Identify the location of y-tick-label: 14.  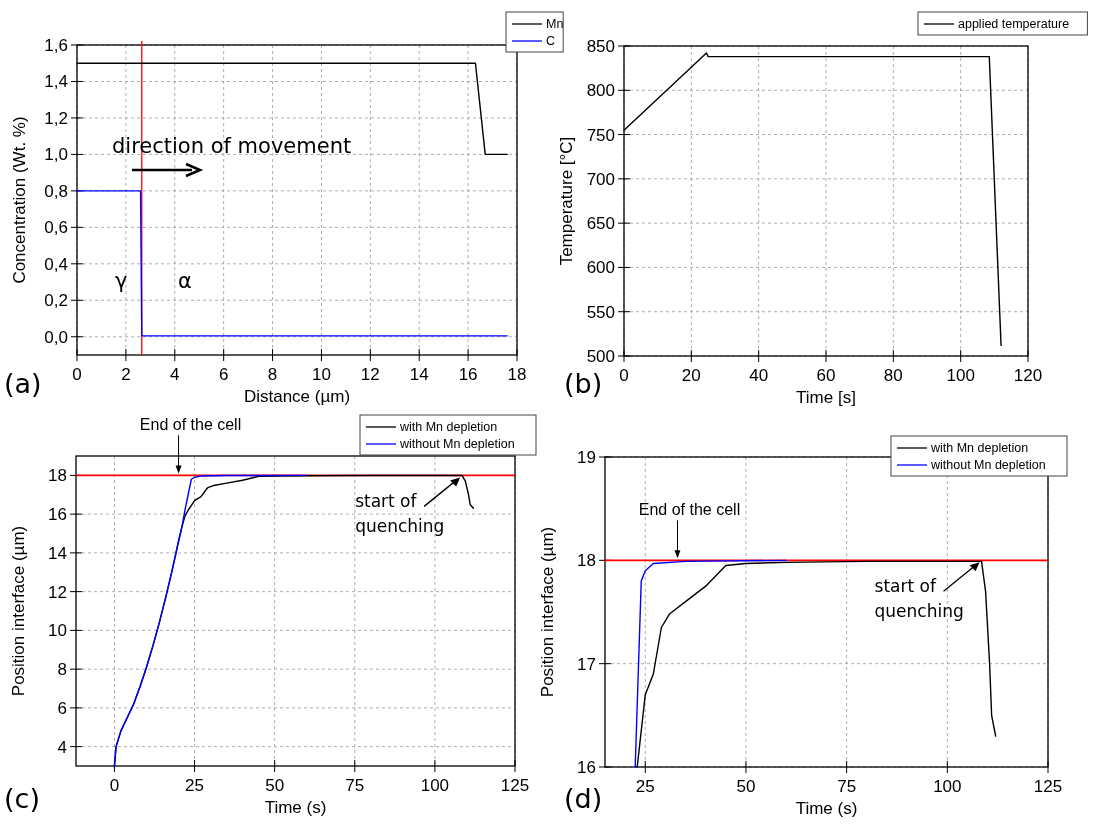
(57, 553).